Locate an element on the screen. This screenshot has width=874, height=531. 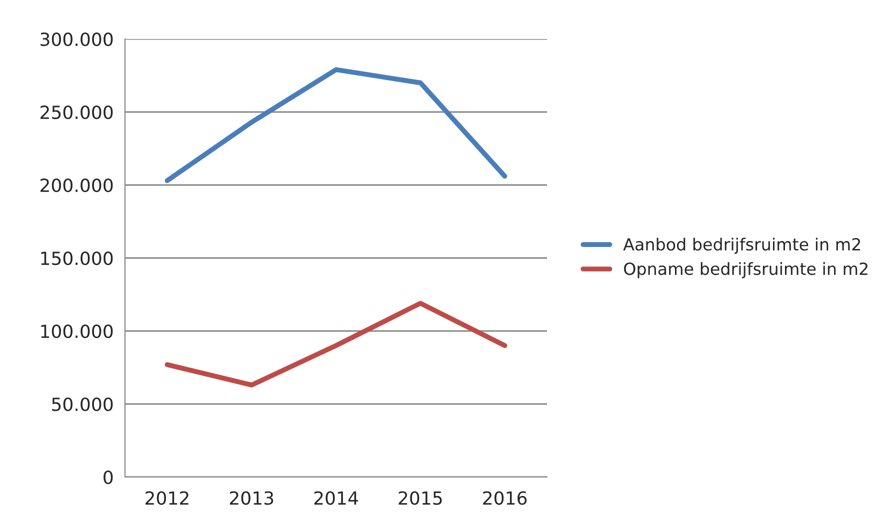
legend-label: Aanbod bedrijfsruimte in m2 is located at coordinates (741, 246).